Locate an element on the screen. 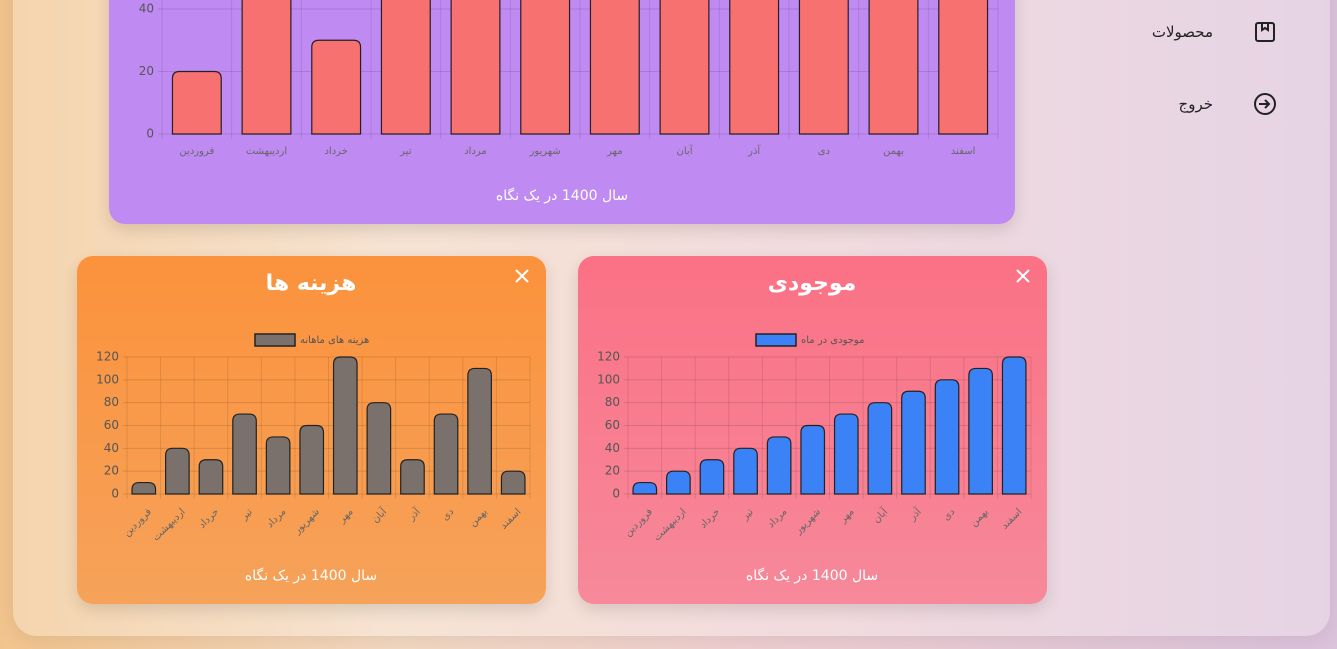 This screenshot has height=649, width=1337. legend-label: هزینه های ماهانه is located at coordinates (334, 340).